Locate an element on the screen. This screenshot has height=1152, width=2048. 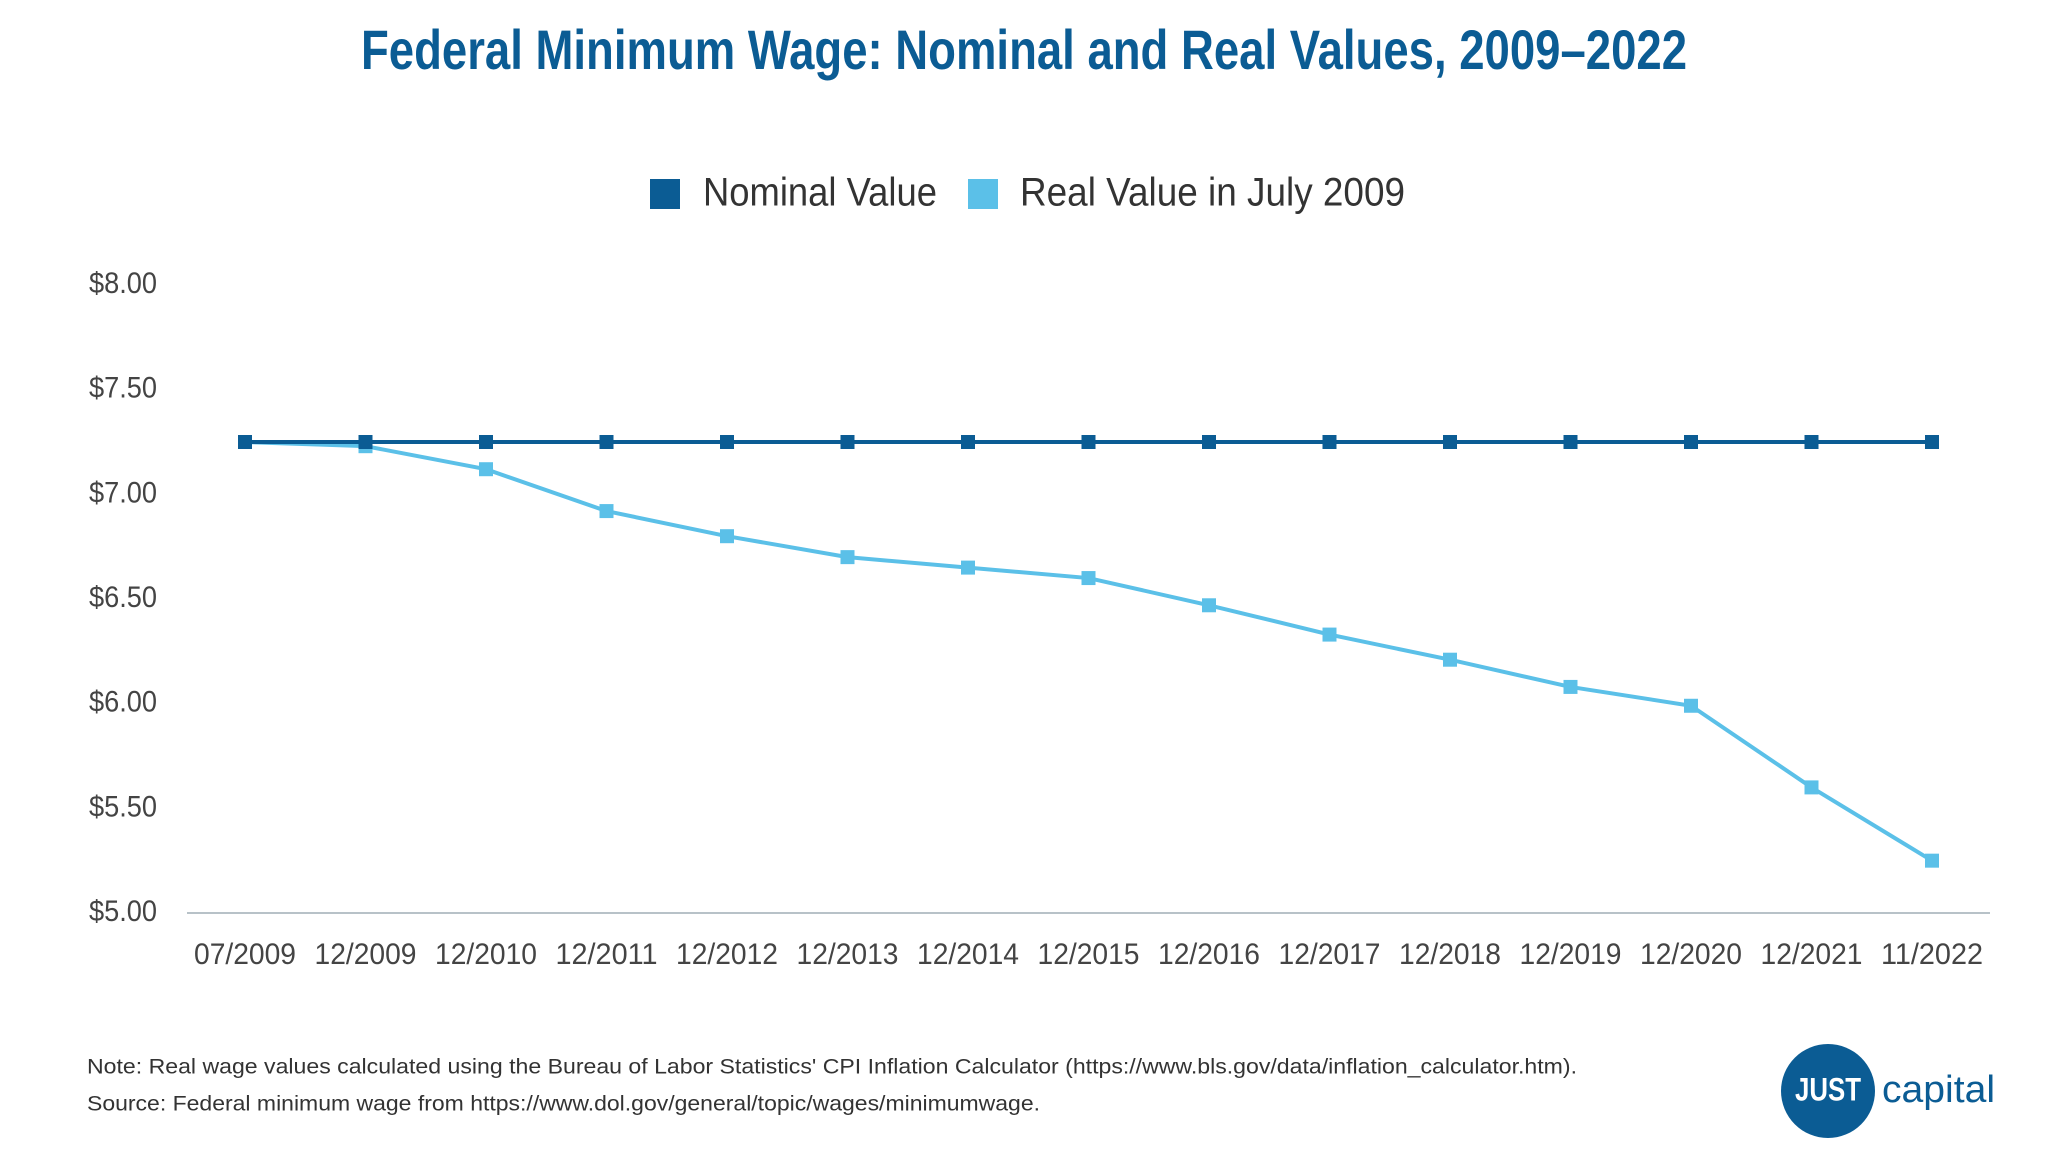
y-tick-label: $6.50 is located at coordinates (123, 597).